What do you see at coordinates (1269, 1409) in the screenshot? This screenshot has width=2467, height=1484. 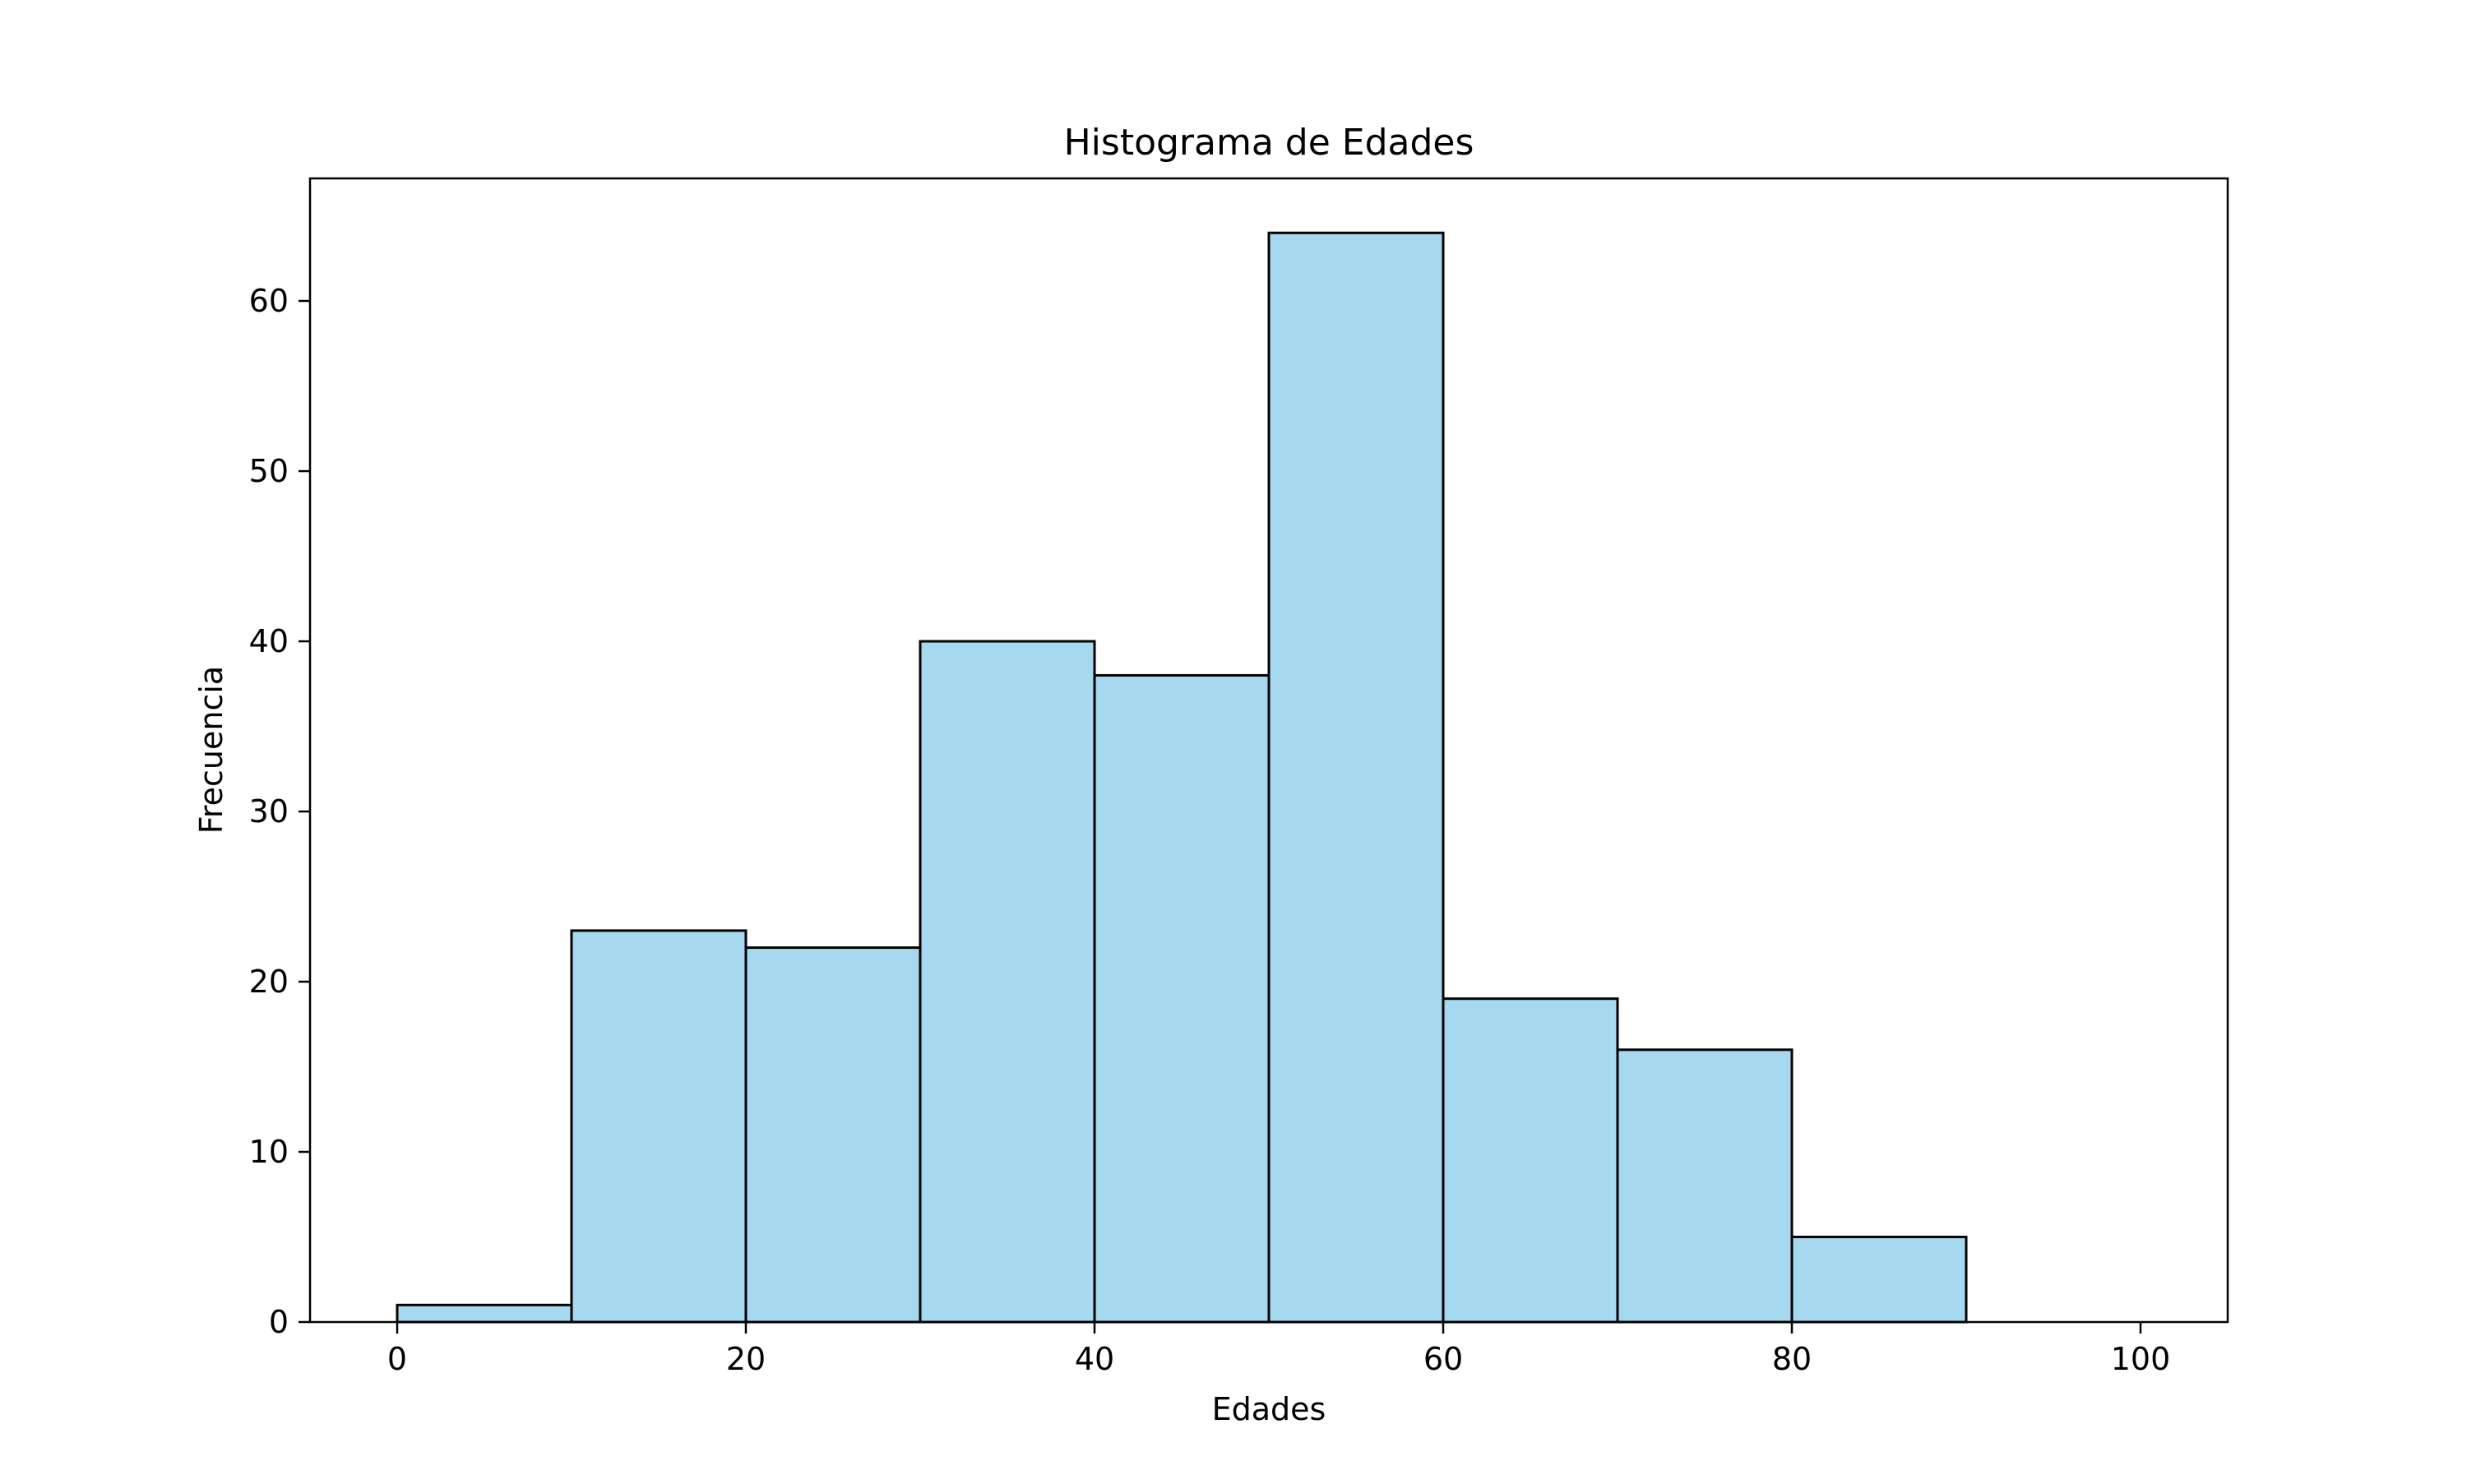 I see `x-axis-label: Edades` at bounding box center [1269, 1409].